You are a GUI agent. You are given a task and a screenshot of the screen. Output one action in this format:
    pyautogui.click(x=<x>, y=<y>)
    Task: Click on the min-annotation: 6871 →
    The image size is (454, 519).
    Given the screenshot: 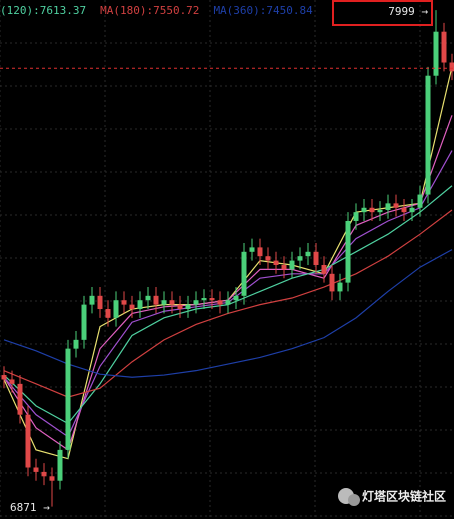 What is the action you would take?
    pyautogui.click(x=30, y=507)
    